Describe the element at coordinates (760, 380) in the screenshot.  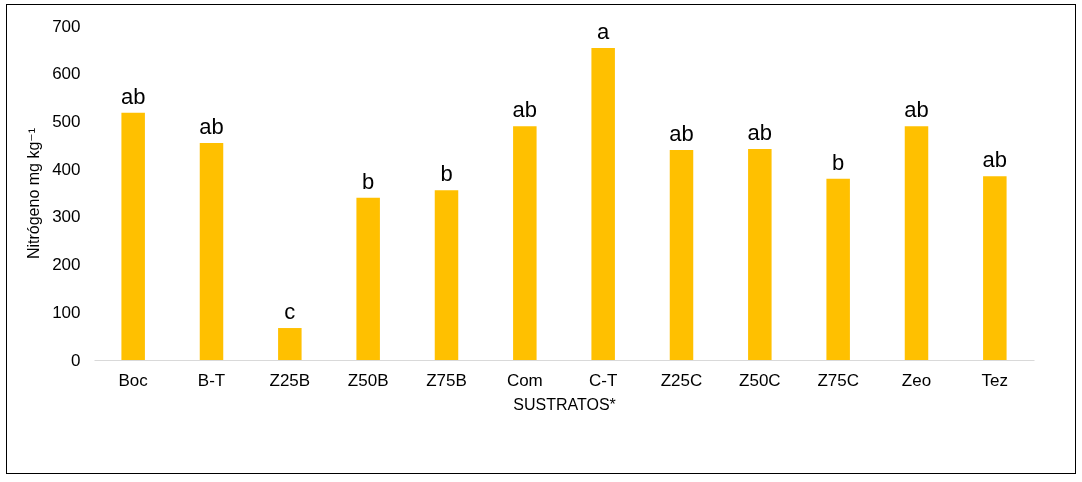
I see `x-tick-label: Z50C` at that location.